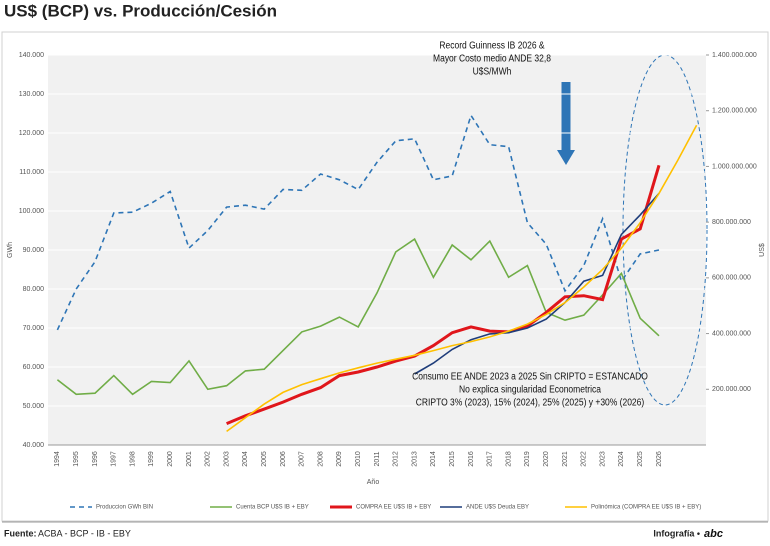 This screenshot has height=546, width=770. Describe the element at coordinates (731, 333) in the screenshot. I see `y2-tick-label: 400.000.000` at that location.